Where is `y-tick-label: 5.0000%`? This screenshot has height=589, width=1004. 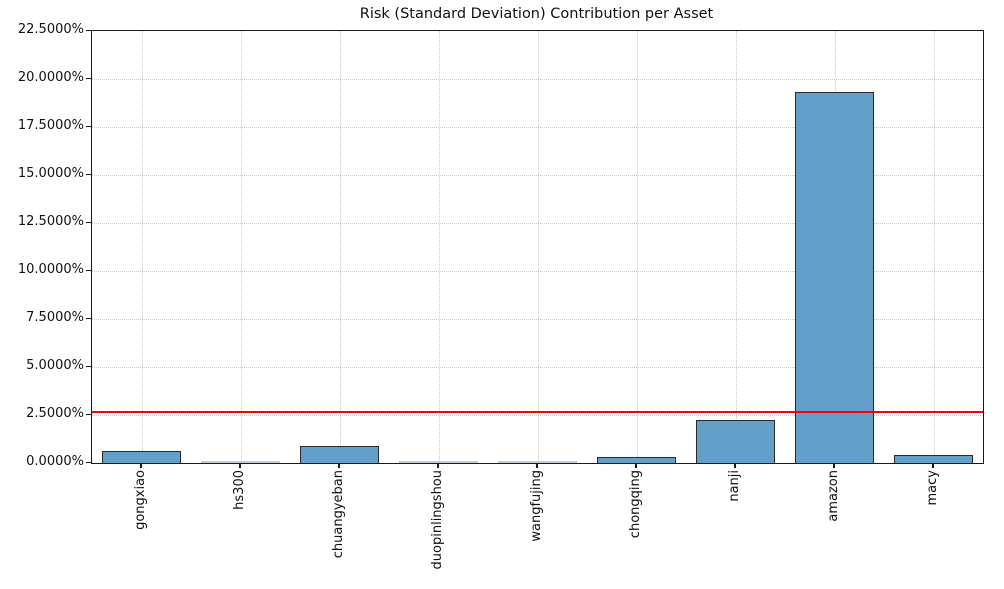
y-tick-label: 5.0000% is located at coordinates (55, 365).